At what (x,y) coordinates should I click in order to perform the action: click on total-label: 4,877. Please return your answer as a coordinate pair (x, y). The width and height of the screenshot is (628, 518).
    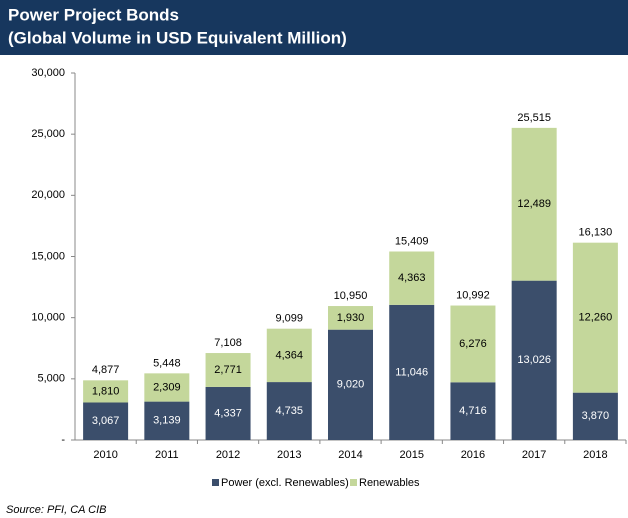
    Looking at the image, I should click on (106, 370).